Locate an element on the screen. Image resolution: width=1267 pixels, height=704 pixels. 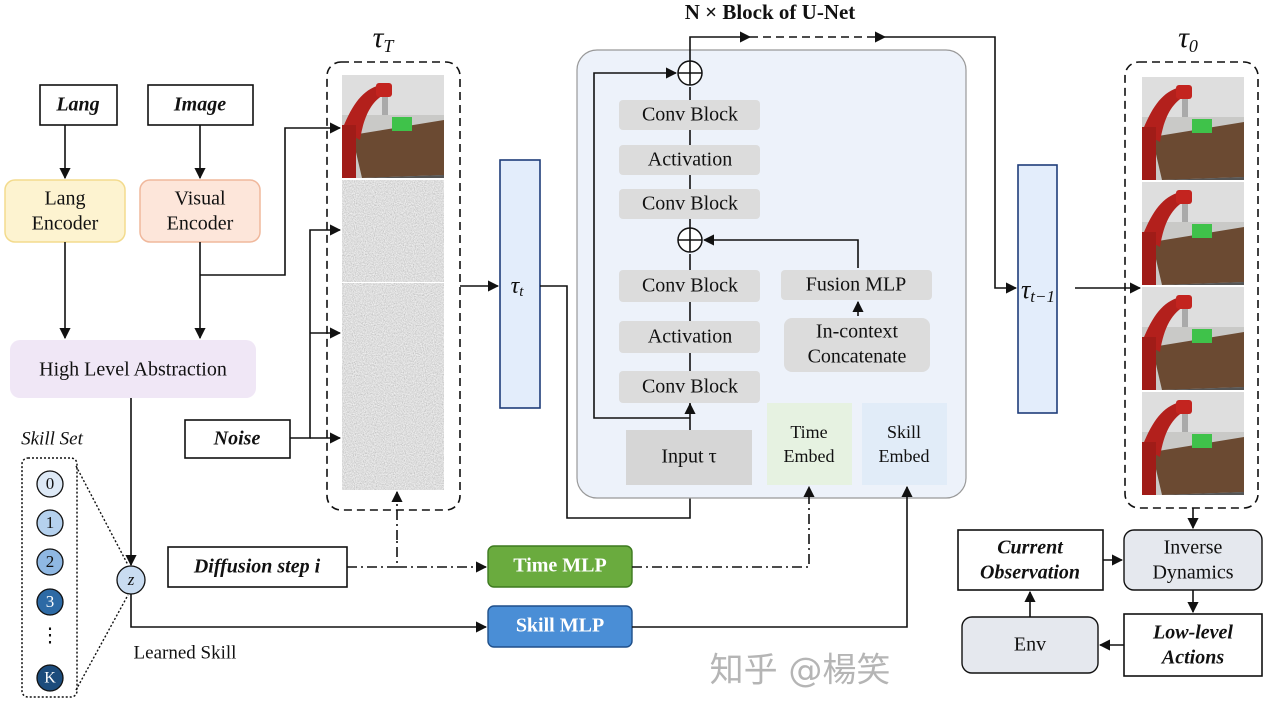
low-level-actions-box is located at coordinates (1193, 645).